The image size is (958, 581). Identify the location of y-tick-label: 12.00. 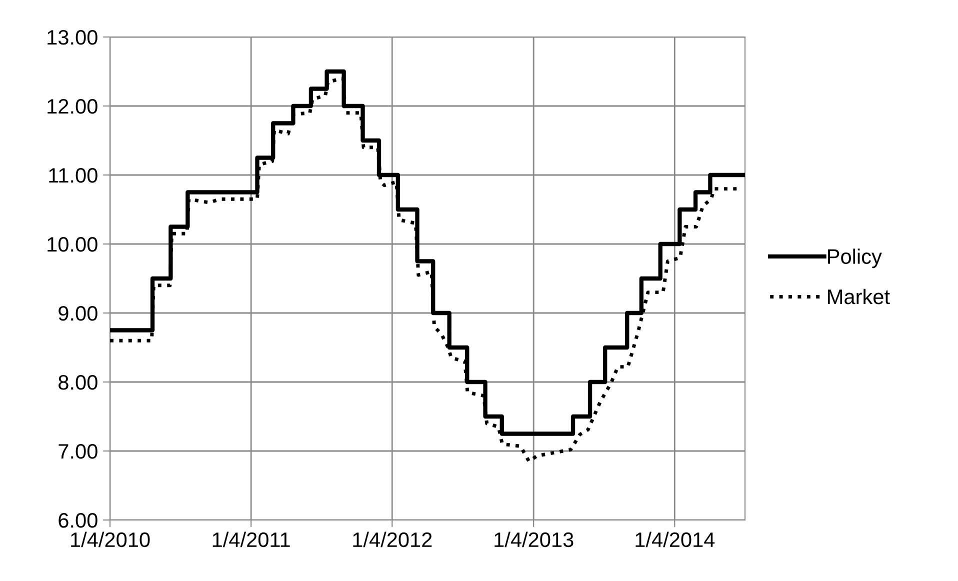
(73, 106).